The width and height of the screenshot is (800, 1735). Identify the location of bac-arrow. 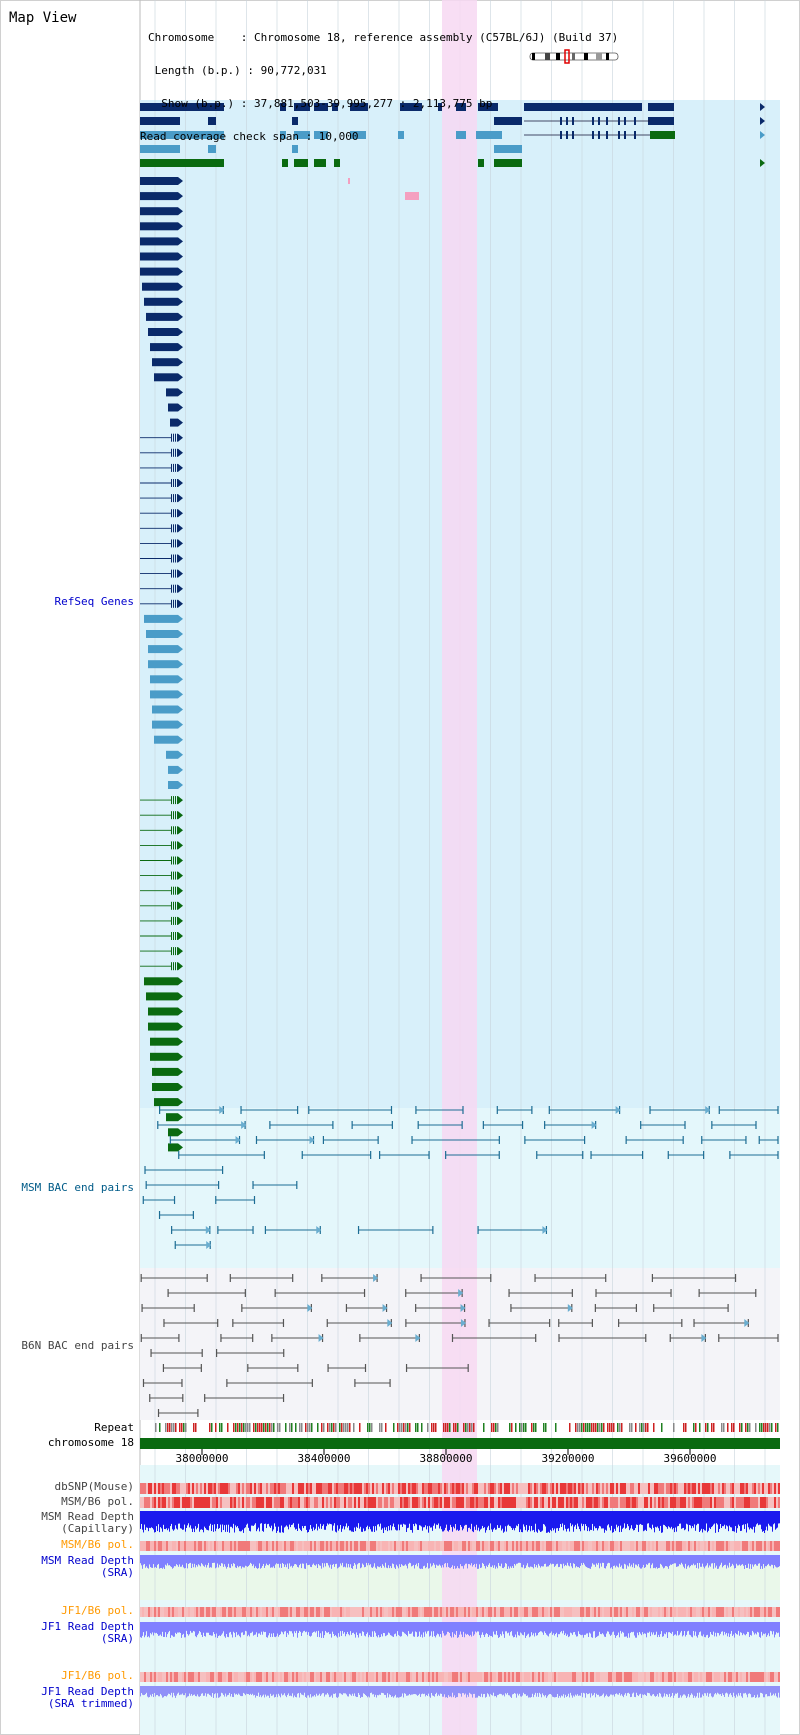
(244, 1125).